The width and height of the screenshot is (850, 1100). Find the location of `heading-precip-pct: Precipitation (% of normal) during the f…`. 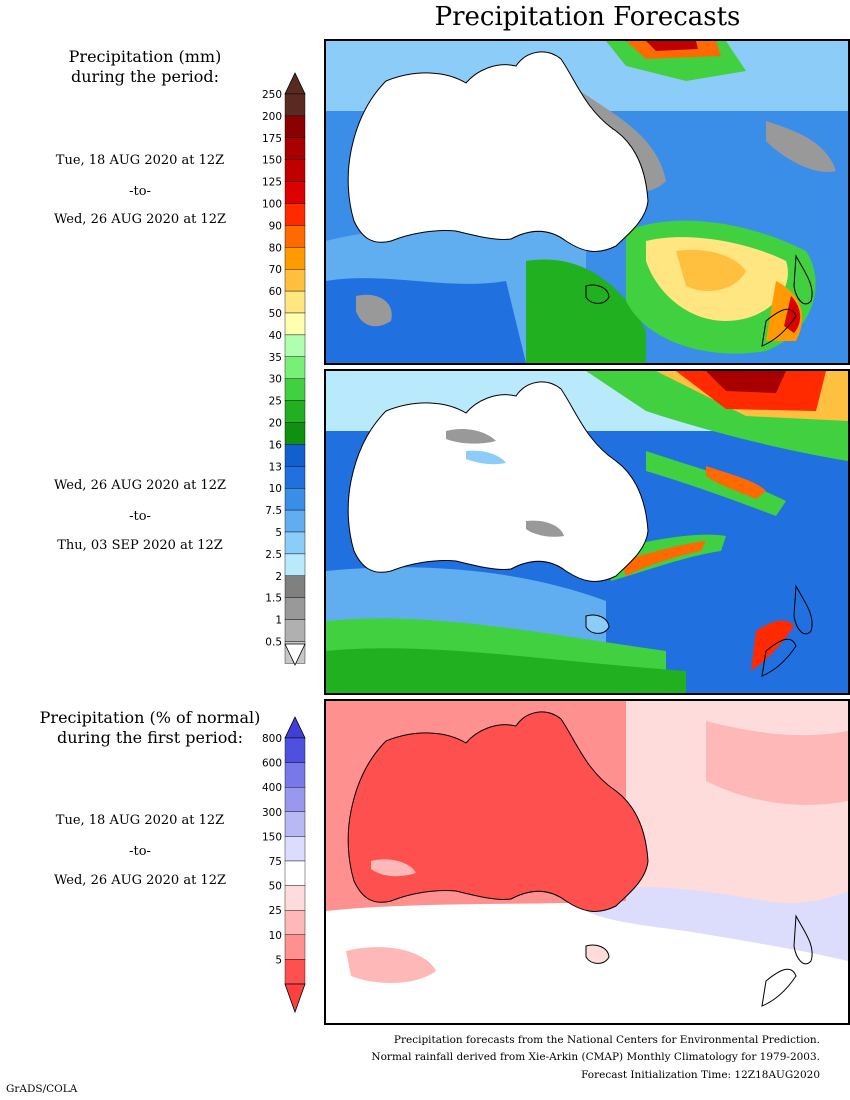

heading-precip-pct: Precipitation (% of normal) during the f… is located at coordinates (150, 728).